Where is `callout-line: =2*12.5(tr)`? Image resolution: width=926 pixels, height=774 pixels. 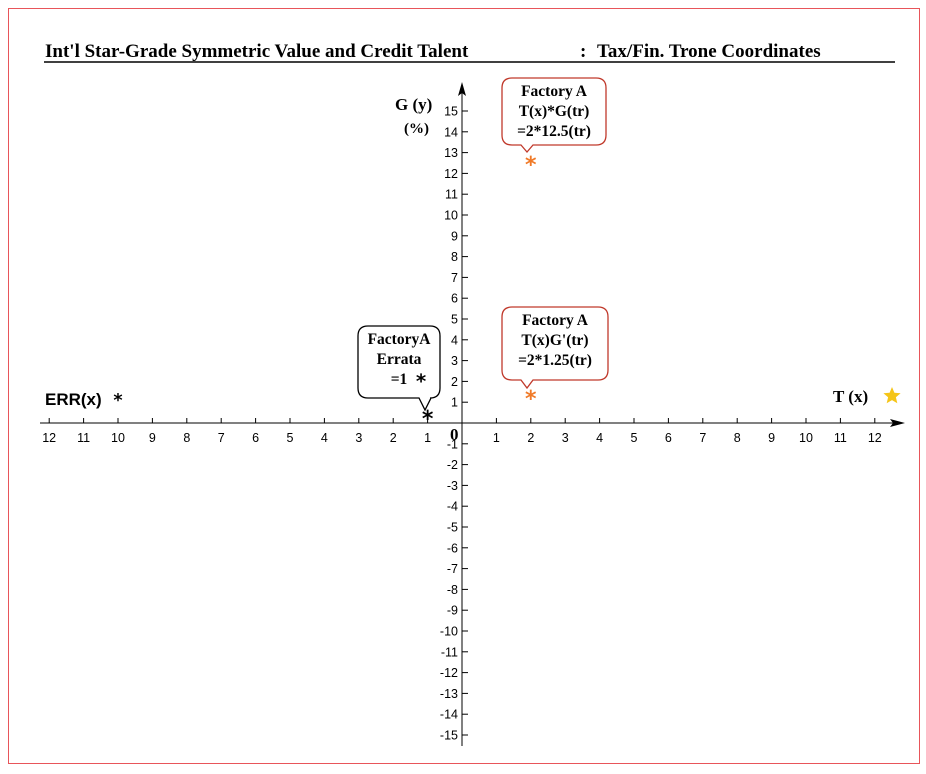
callout-line: =2*12.5(tr) is located at coordinates (554, 131).